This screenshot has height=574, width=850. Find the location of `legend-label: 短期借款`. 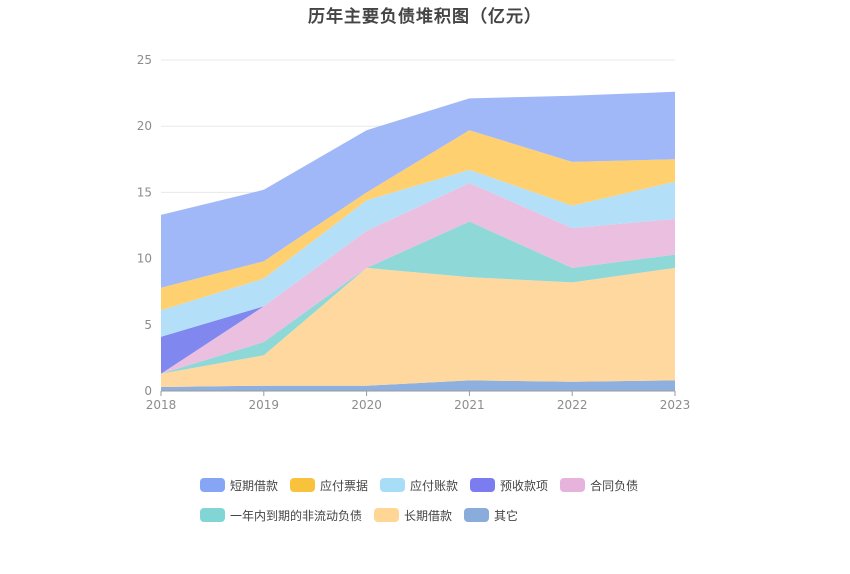

legend-label: 短期借款 is located at coordinates (254, 485).